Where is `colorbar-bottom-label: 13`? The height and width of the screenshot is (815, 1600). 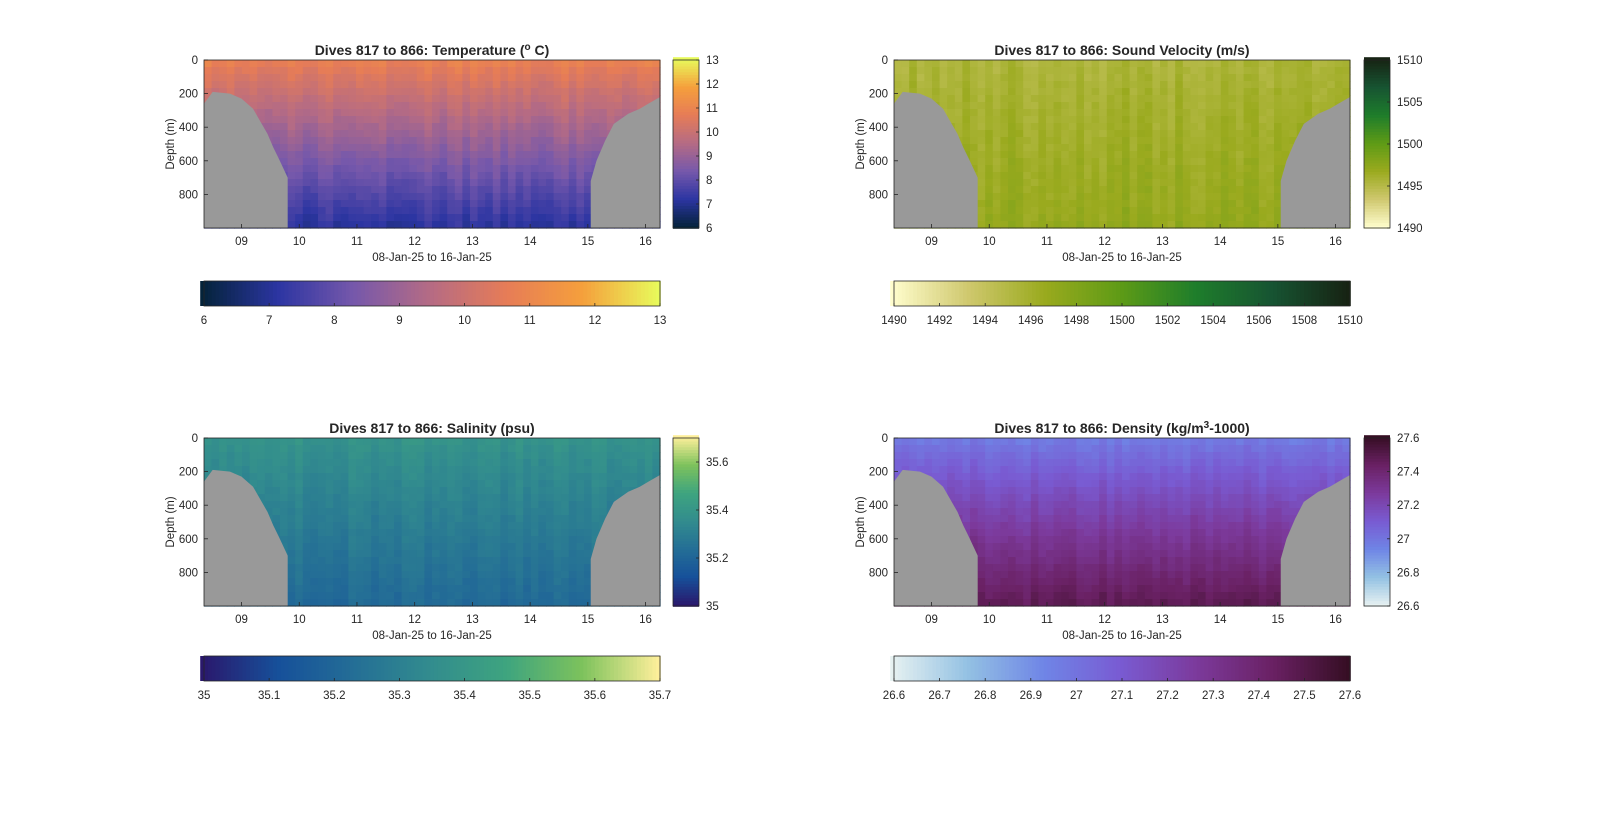 colorbar-bottom-label: 13 is located at coordinates (660, 321).